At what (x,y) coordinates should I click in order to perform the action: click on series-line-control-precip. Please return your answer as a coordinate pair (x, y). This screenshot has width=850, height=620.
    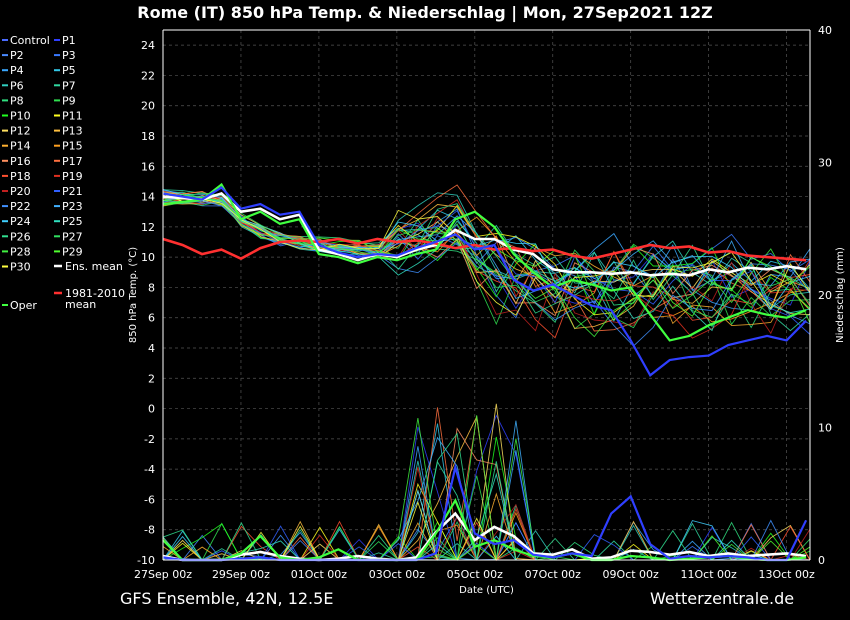
    Looking at the image, I should click on (485, 512).